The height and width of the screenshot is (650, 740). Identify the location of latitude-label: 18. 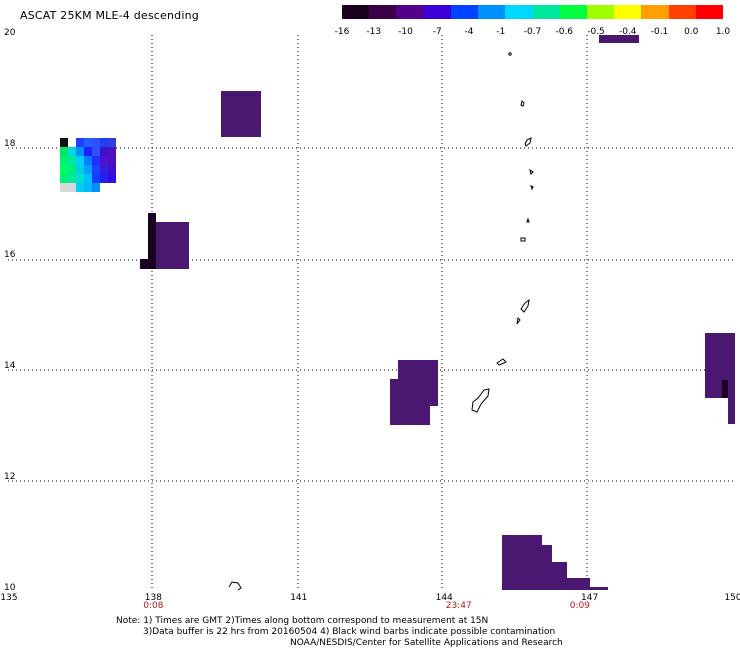
(10, 144).